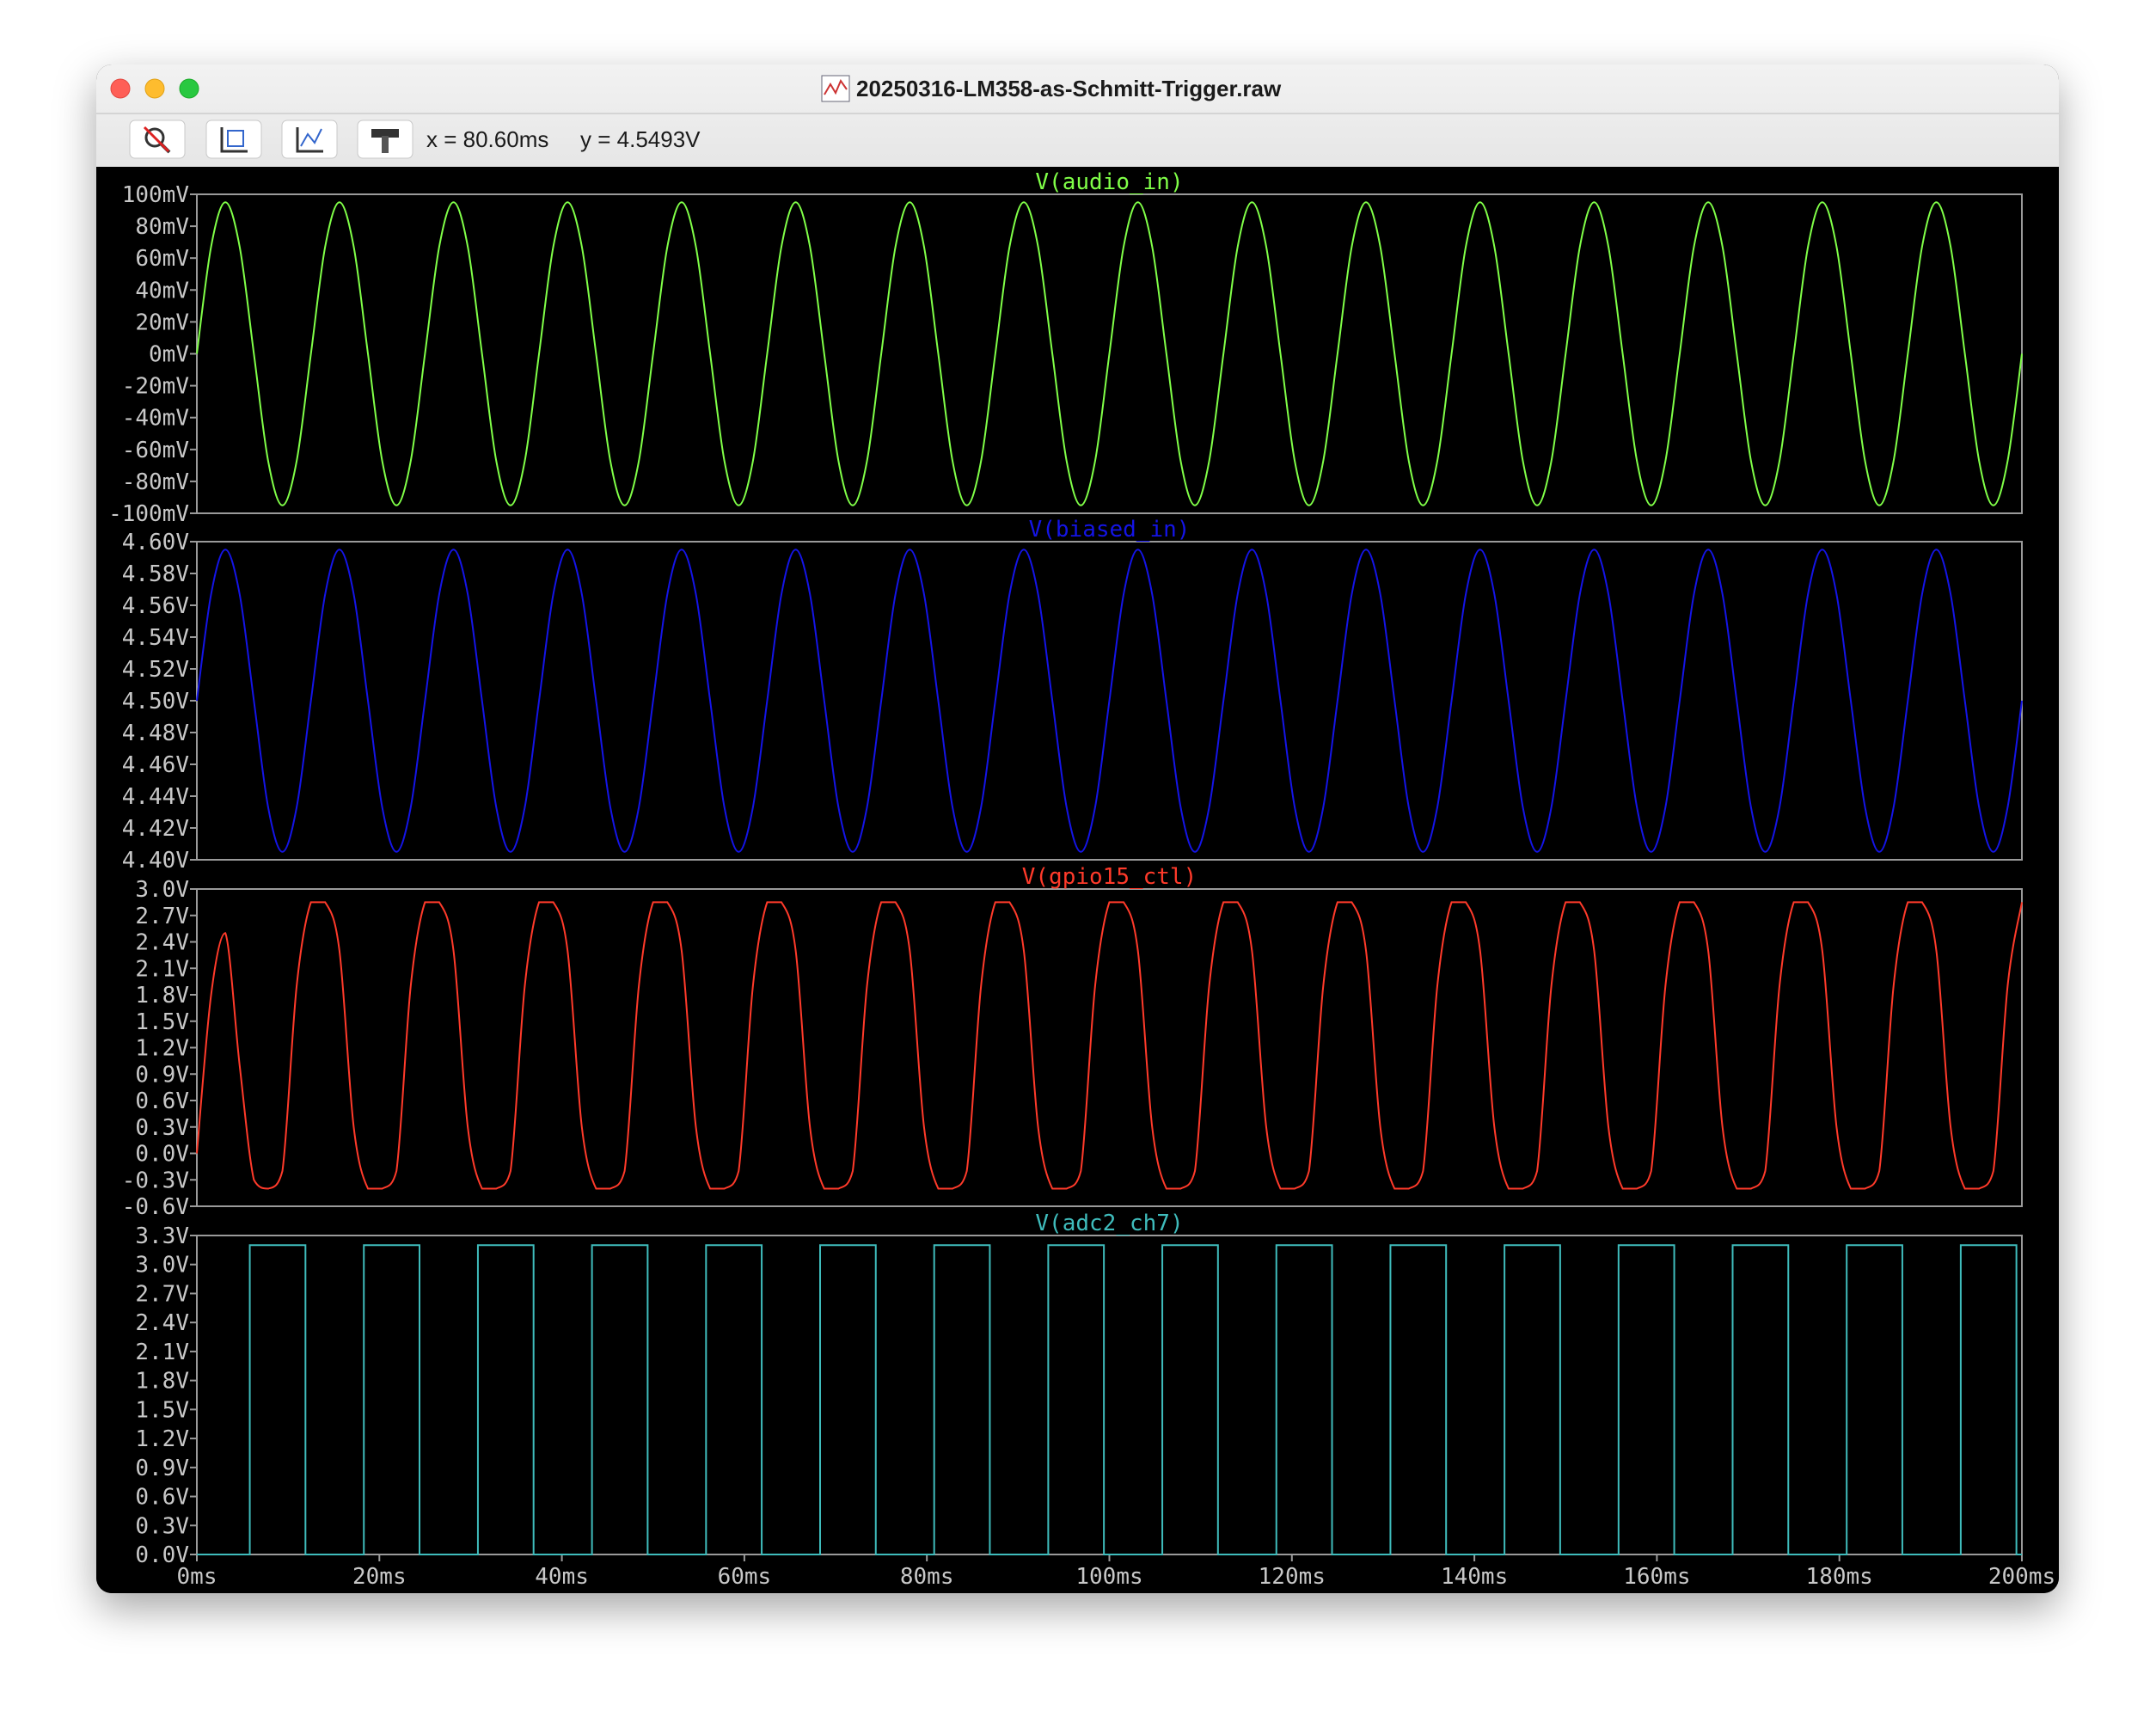  What do you see at coordinates (169, 355) in the screenshot?
I see `y-tick-label: 0mV` at bounding box center [169, 355].